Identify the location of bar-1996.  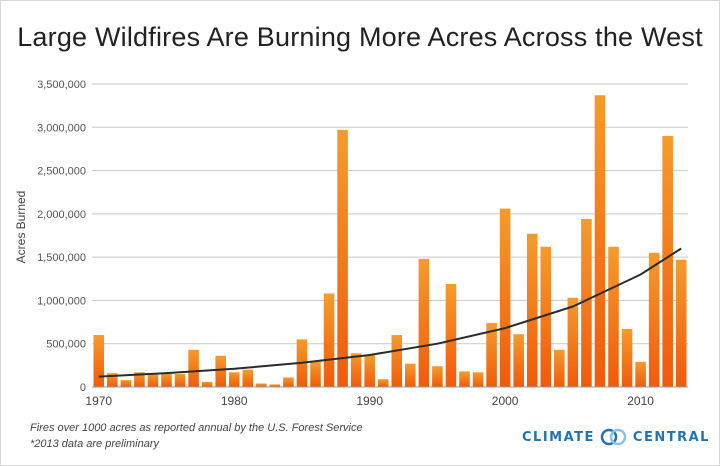
(451, 335).